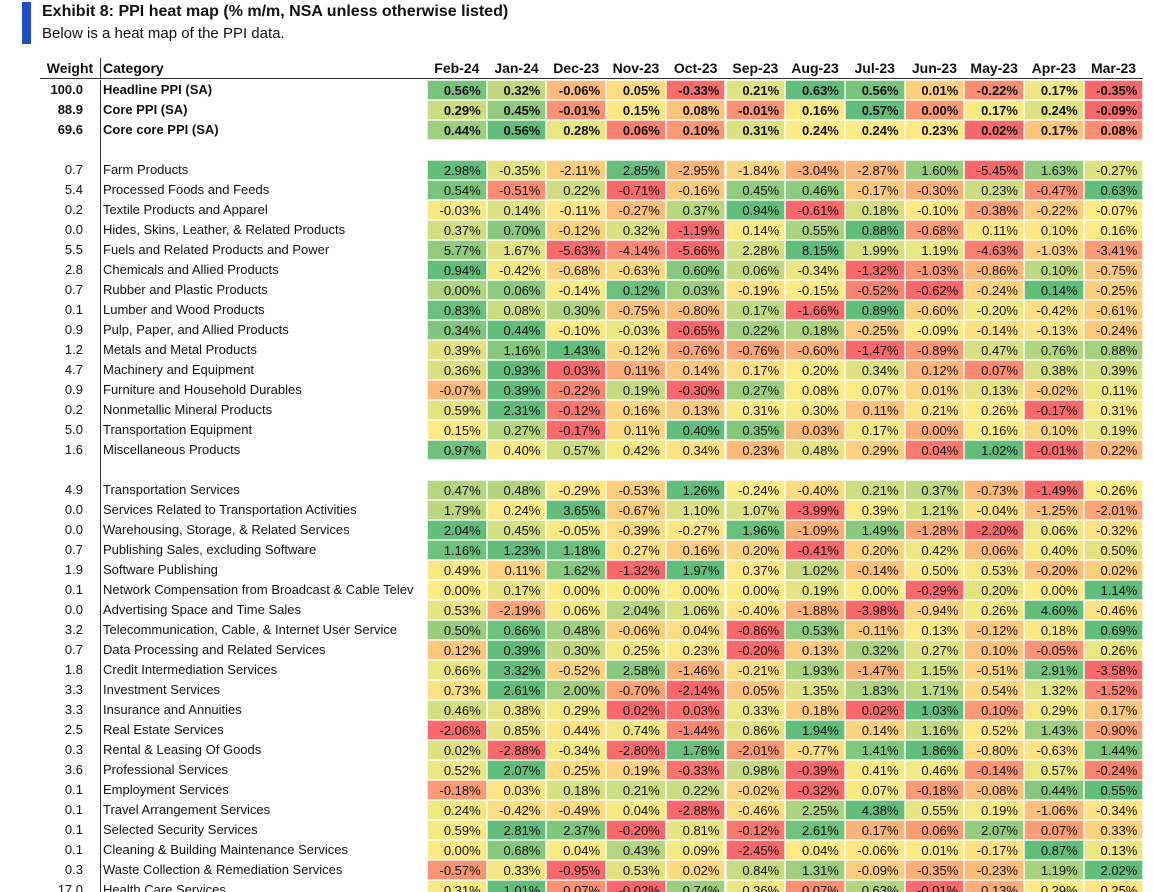 The width and height of the screenshot is (1153, 892). Describe the element at coordinates (934, 670) in the screenshot. I see `heat-cell: 1.15%` at that location.